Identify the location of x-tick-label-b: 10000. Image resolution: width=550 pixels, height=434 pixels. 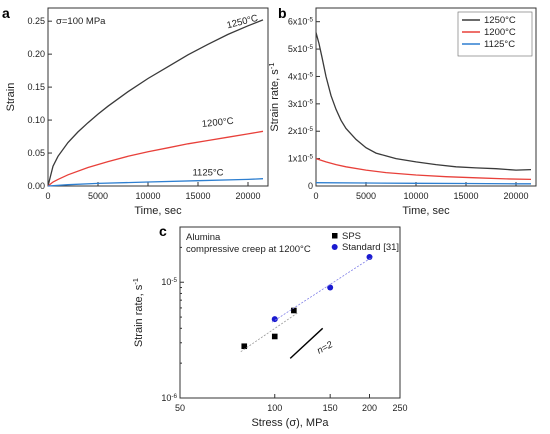
(415, 196).